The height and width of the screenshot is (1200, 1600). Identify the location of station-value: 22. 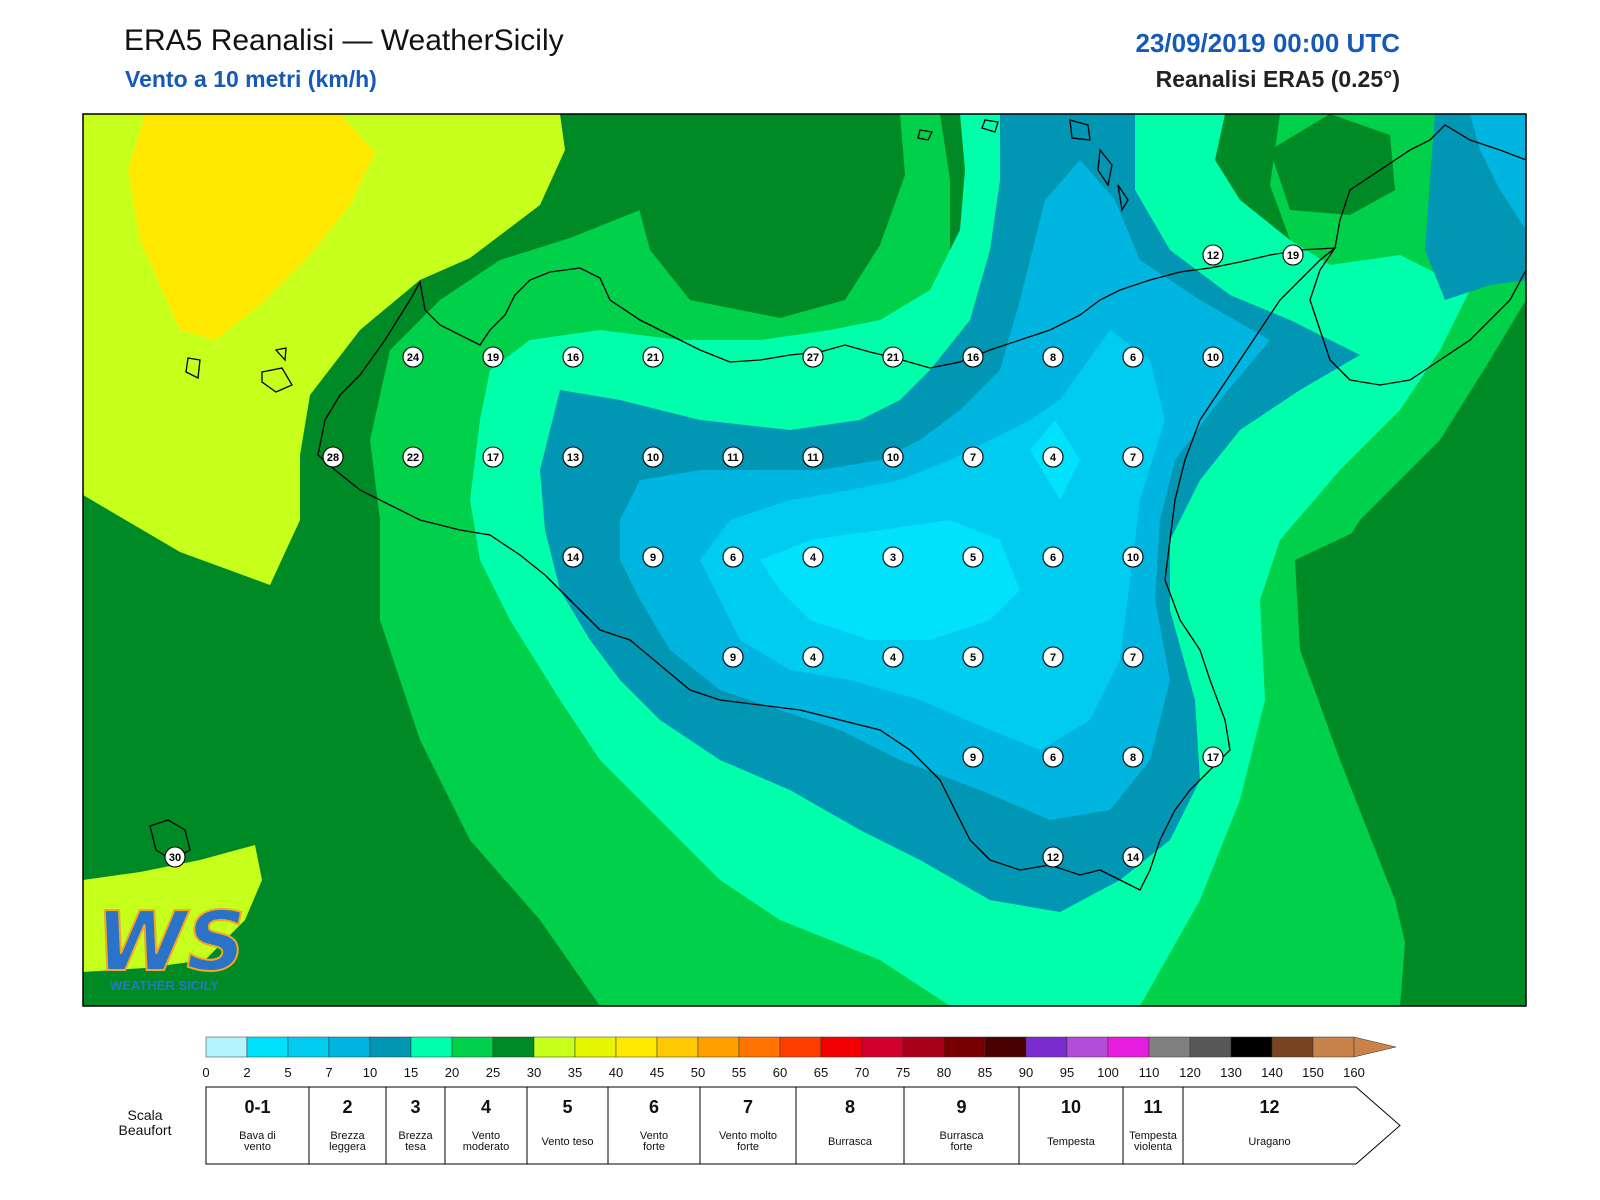
(413, 458).